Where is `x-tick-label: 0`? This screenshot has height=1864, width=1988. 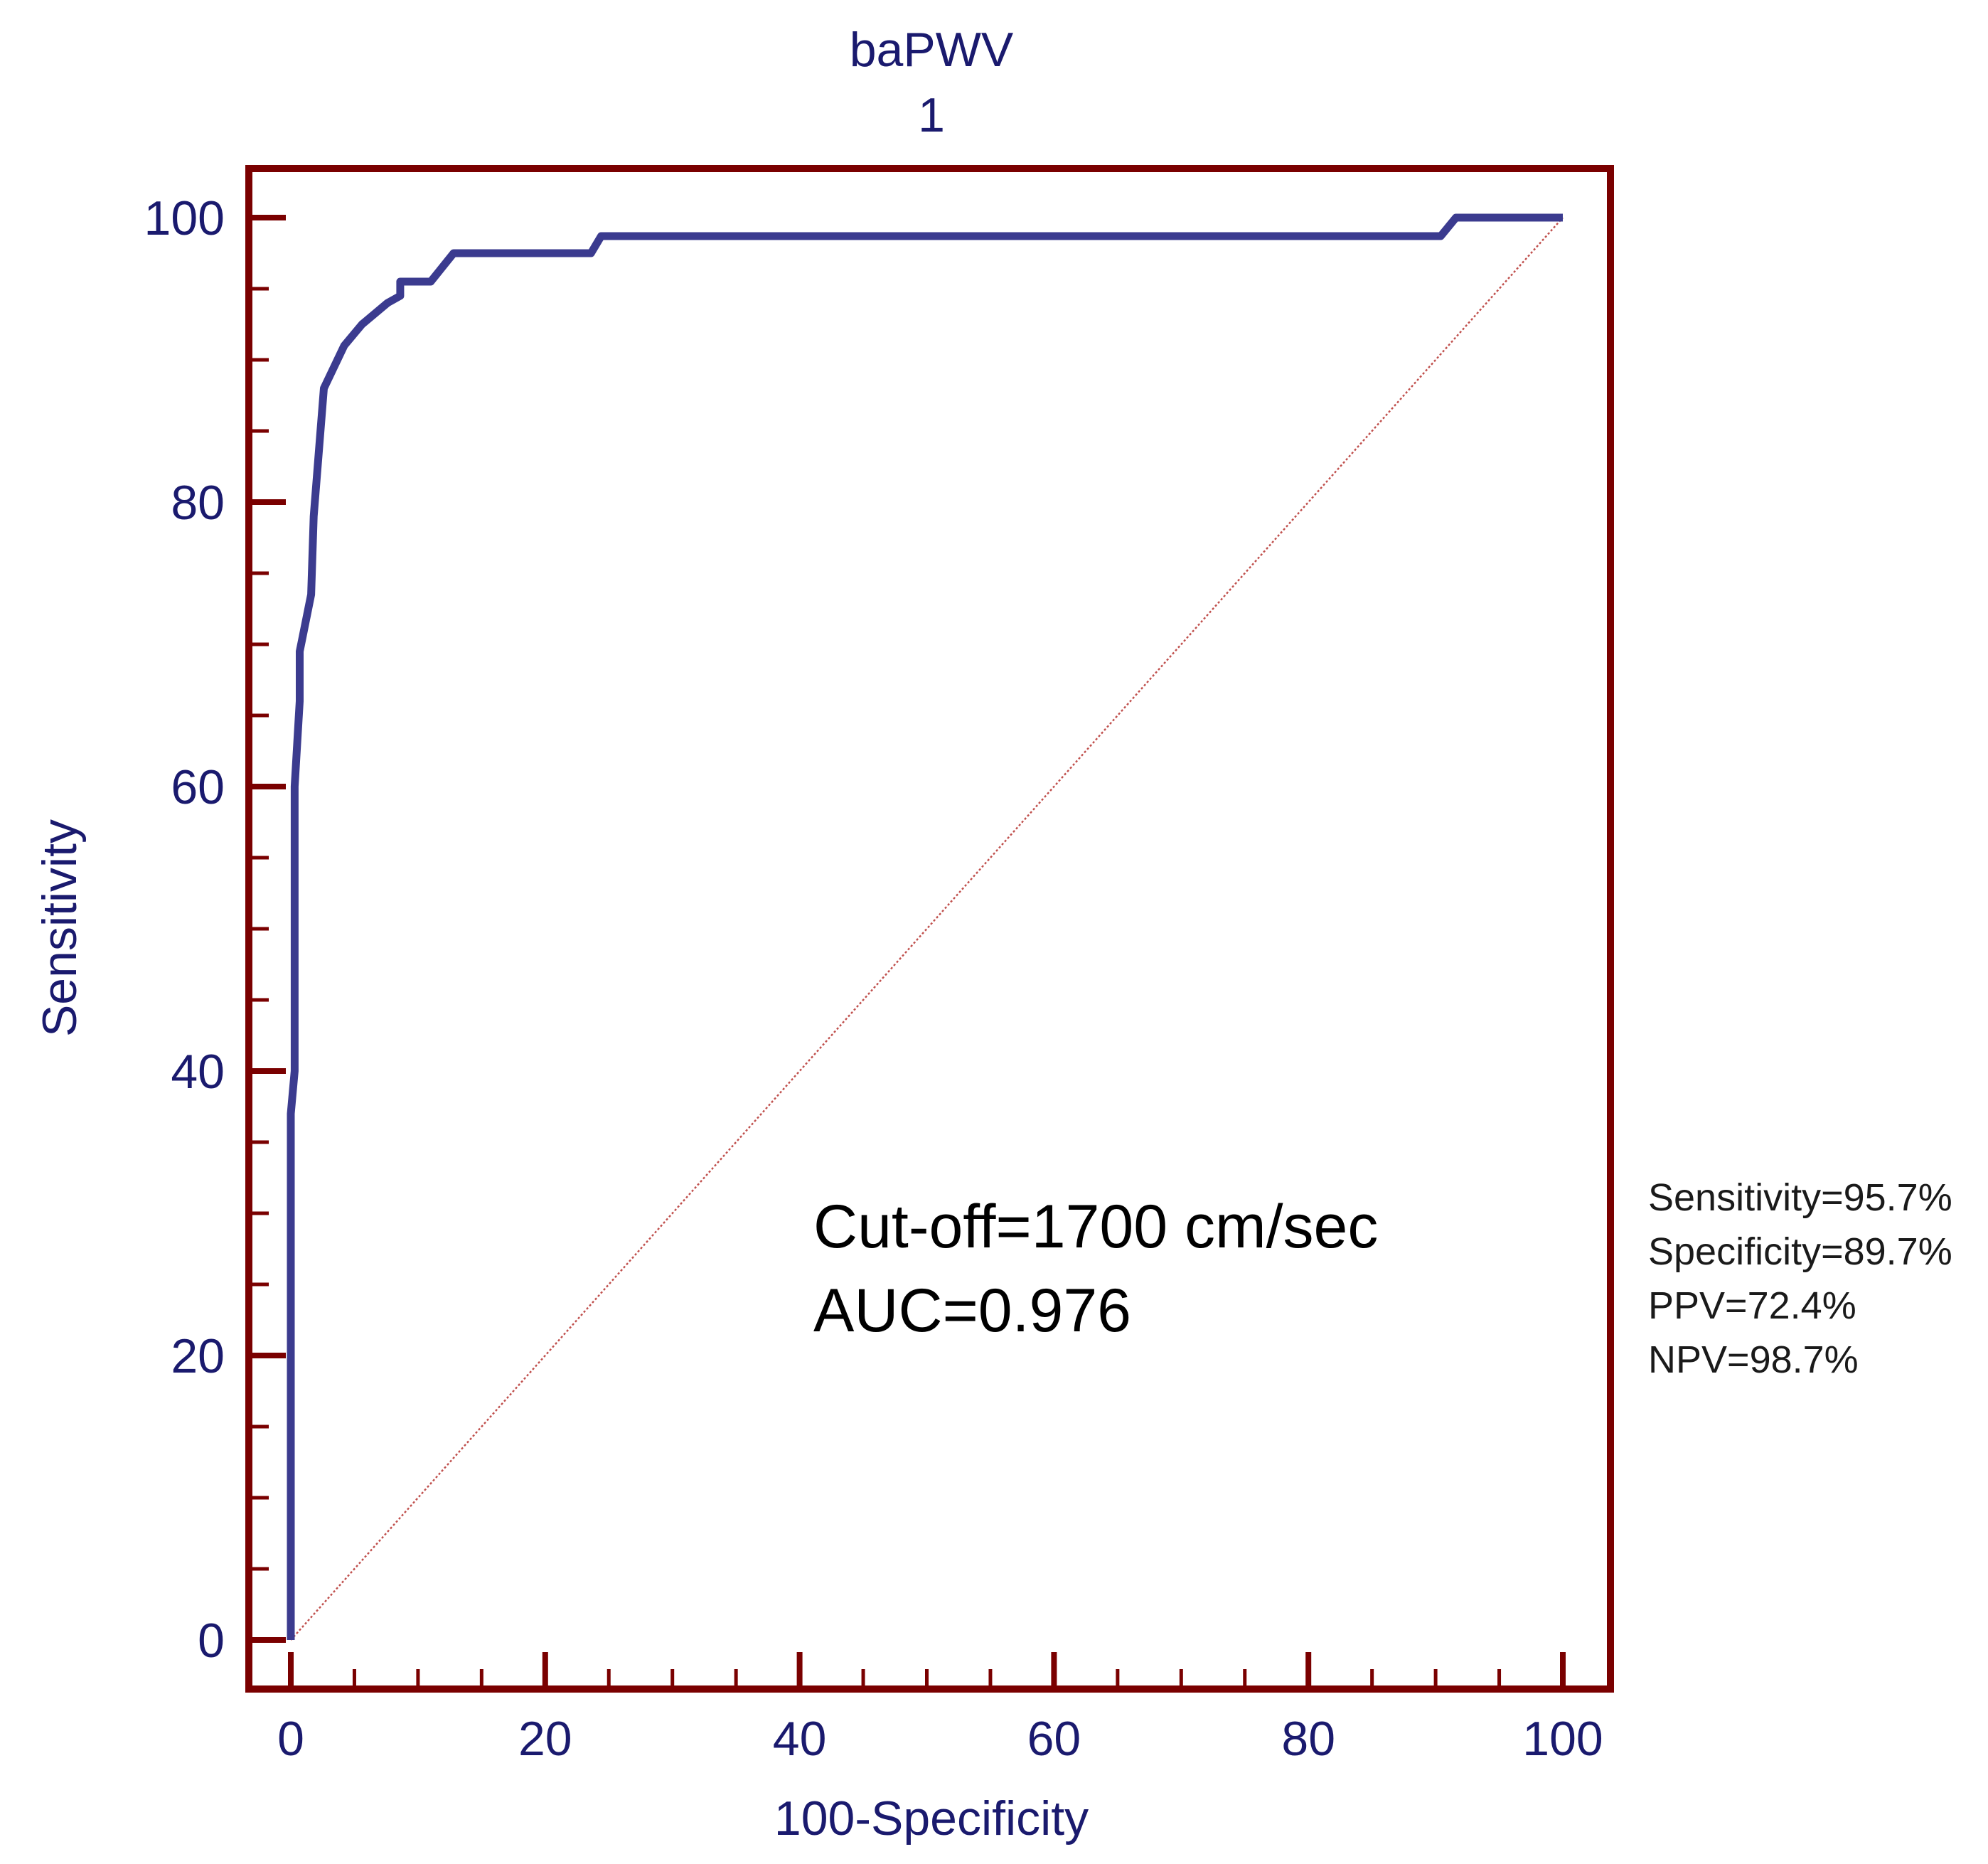 x-tick-label: 0 is located at coordinates (290, 1739).